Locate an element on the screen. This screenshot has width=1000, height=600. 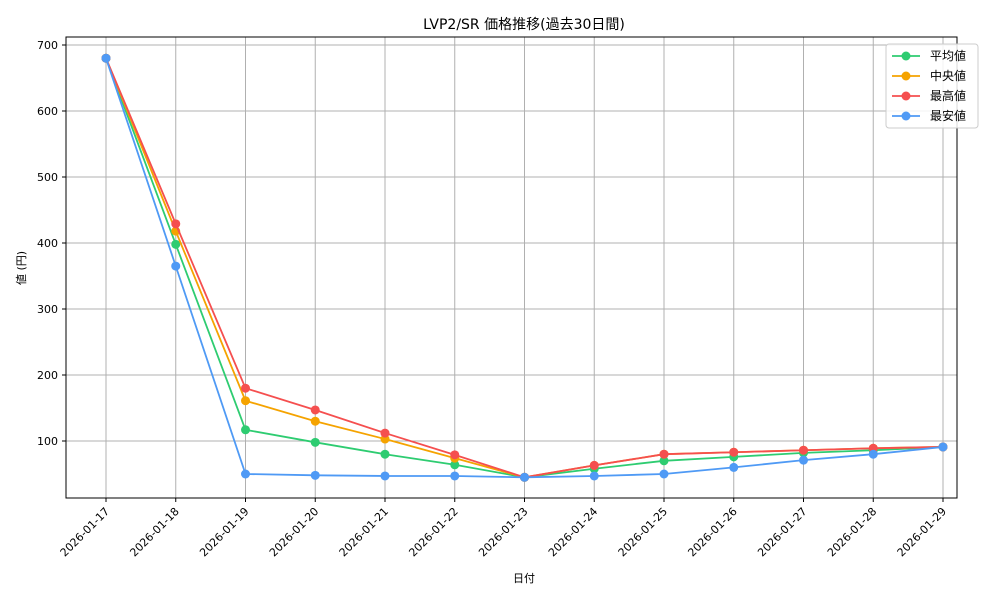
y-tick-label: 100 is located at coordinates (47, 441).